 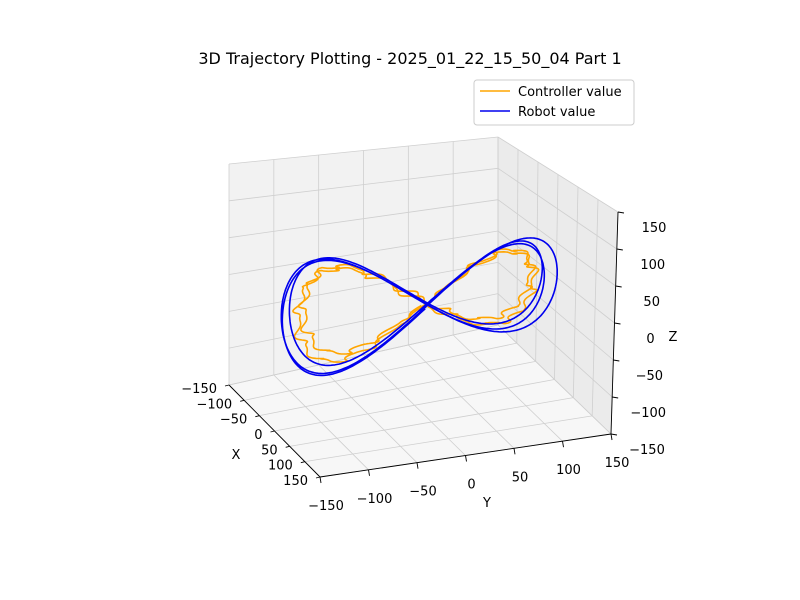 What do you see at coordinates (673, 337) in the screenshot?
I see `z-axis-label: Z` at bounding box center [673, 337].